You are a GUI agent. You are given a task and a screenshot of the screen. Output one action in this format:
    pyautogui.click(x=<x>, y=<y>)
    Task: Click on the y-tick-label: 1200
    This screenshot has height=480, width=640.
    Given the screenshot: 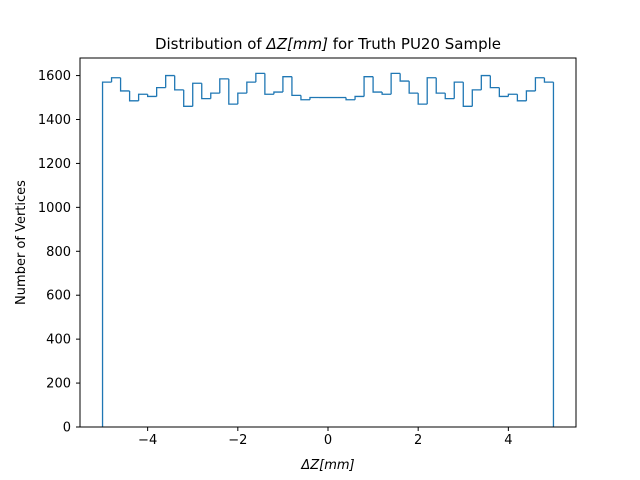 What is the action you would take?
    pyautogui.click(x=54, y=164)
    